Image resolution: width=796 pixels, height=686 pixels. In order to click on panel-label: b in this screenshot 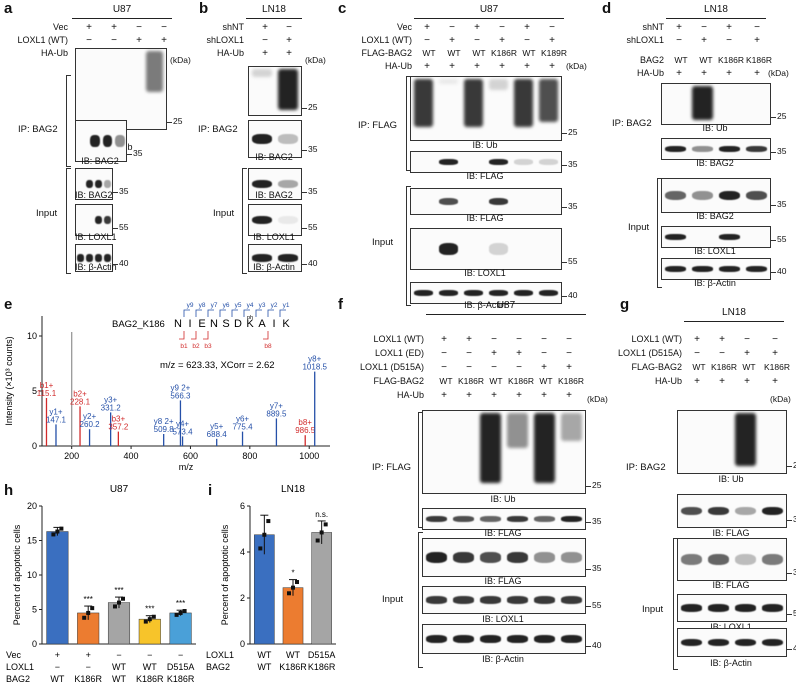, I will do `click(204, 8)`.